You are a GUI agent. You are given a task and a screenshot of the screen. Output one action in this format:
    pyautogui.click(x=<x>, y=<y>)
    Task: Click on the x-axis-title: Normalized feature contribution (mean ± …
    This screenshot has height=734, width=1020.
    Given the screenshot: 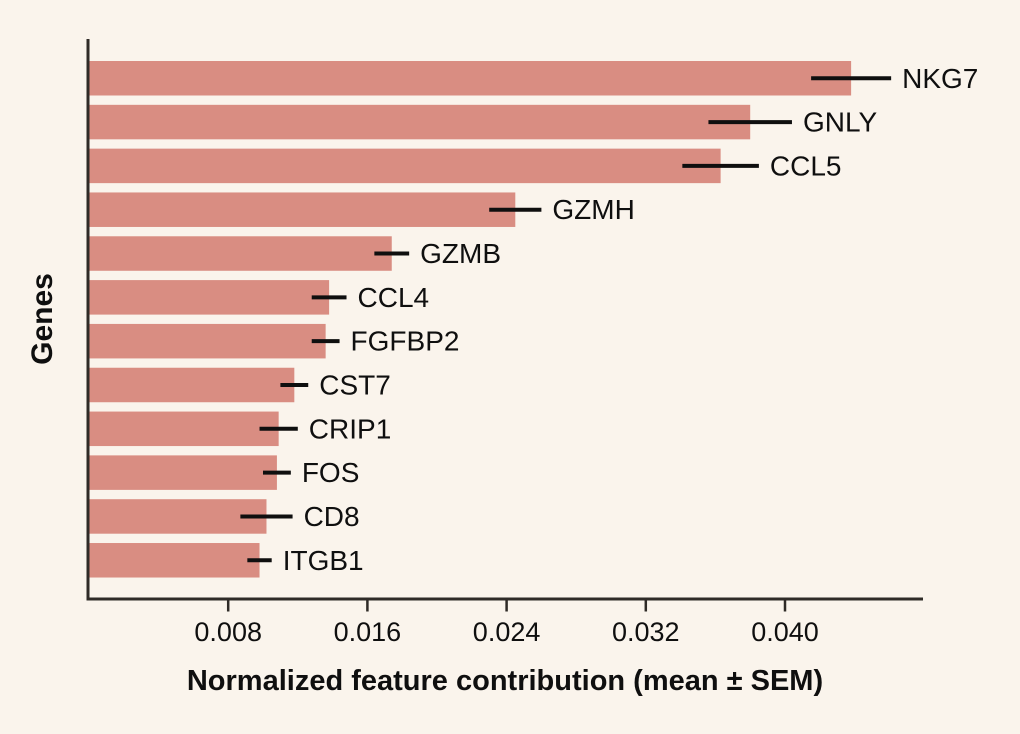 What is the action you would take?
    pyautogui.click(x=505, y=681)
    